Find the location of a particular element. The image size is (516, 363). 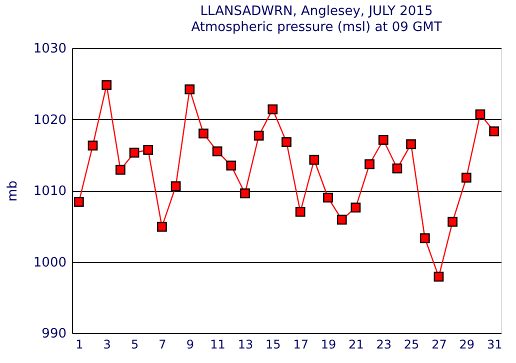

x-tick-label: 15 is located at coordinates (273, 345).